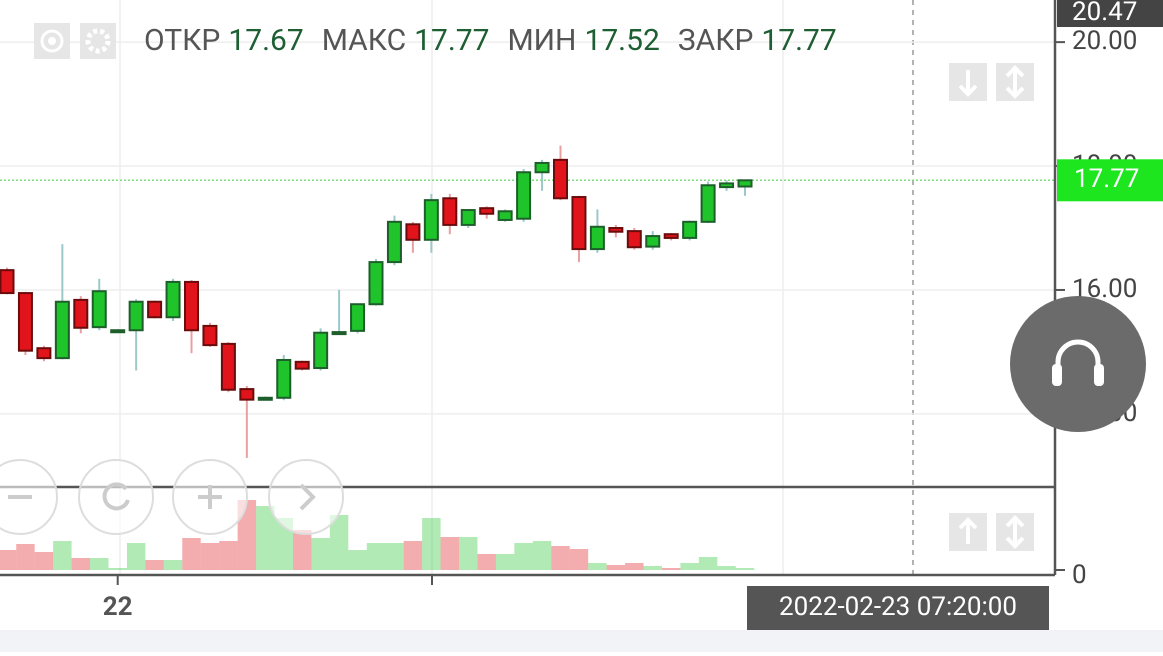 The image size is (1163, 656). I want to click on legend-value: 17.52, so click(621, 40).